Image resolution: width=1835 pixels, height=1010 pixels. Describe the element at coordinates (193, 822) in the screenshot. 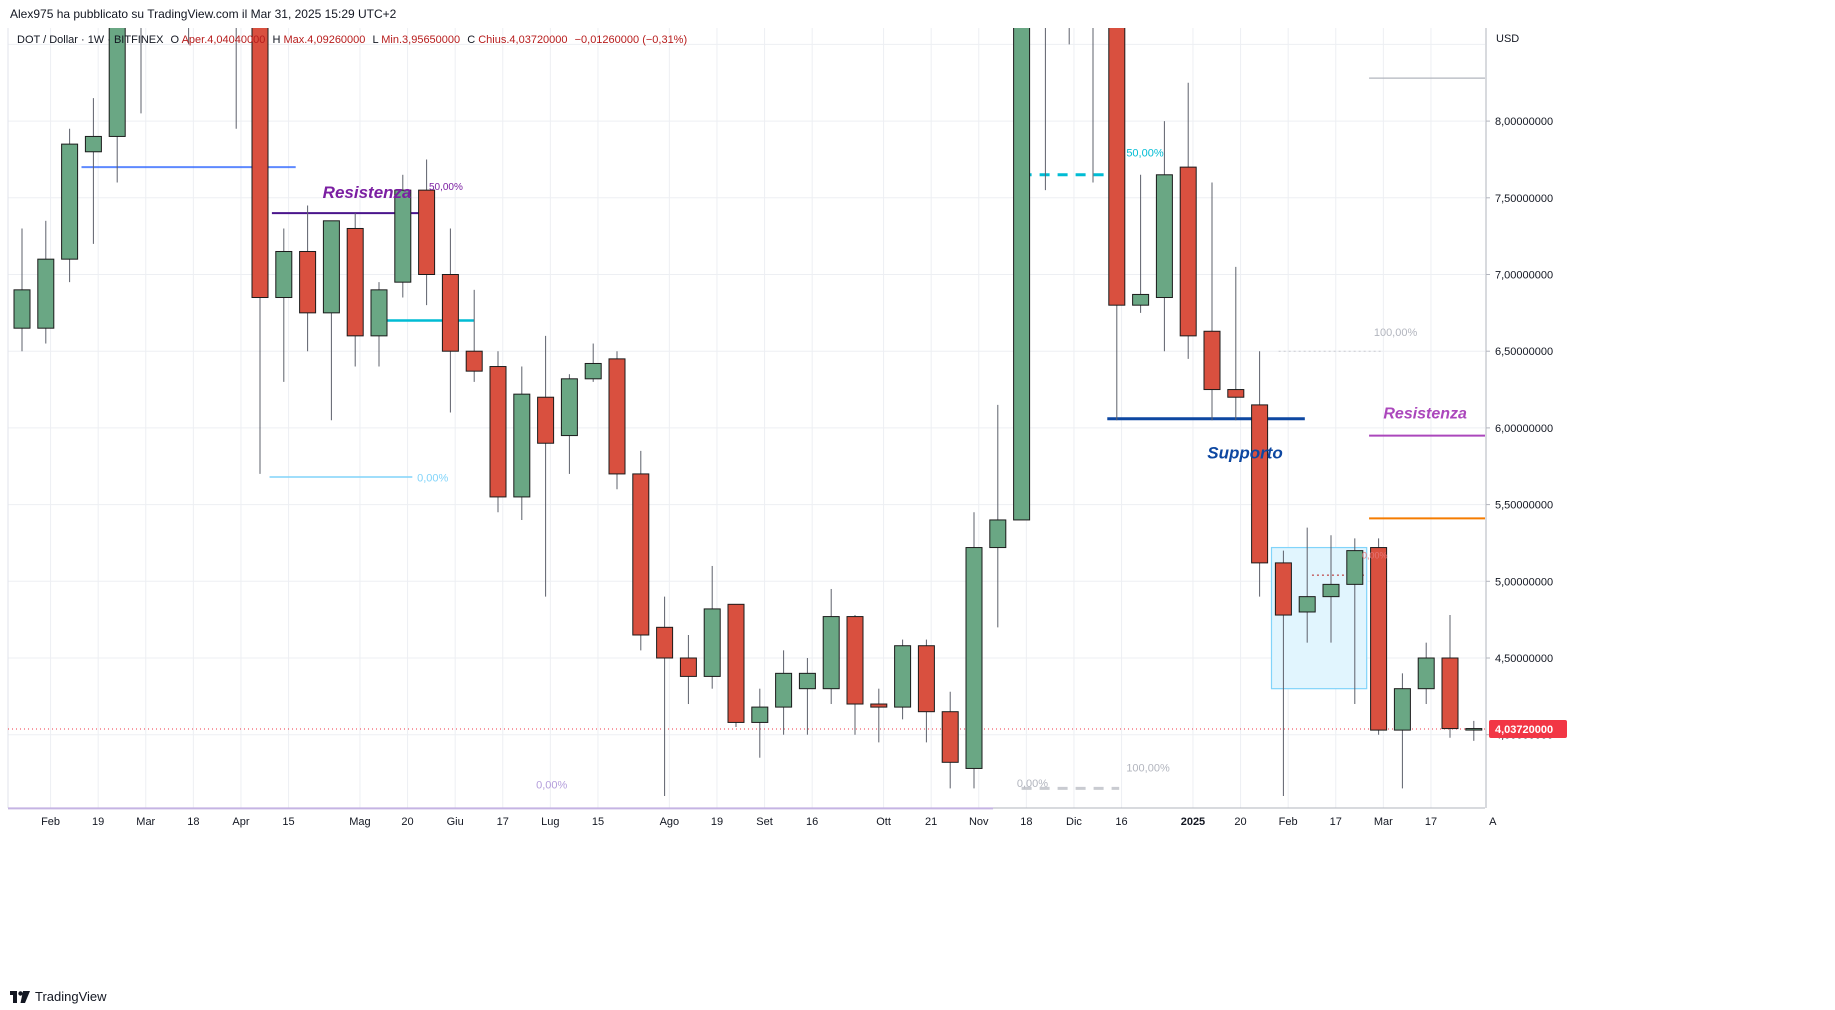

I see `time-tick-label: 18` at that location.